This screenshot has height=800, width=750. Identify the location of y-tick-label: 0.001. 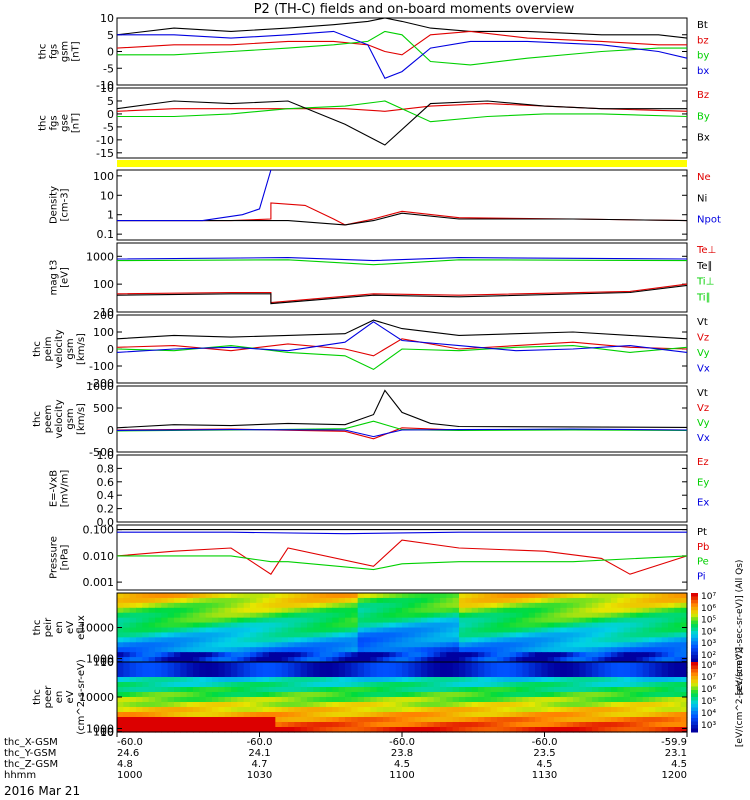
(99, 582).